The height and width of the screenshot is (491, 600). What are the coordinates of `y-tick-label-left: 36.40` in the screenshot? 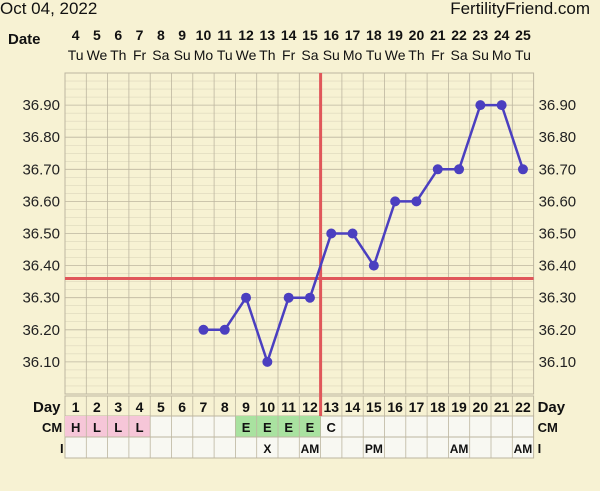 It's located at (41, 266).